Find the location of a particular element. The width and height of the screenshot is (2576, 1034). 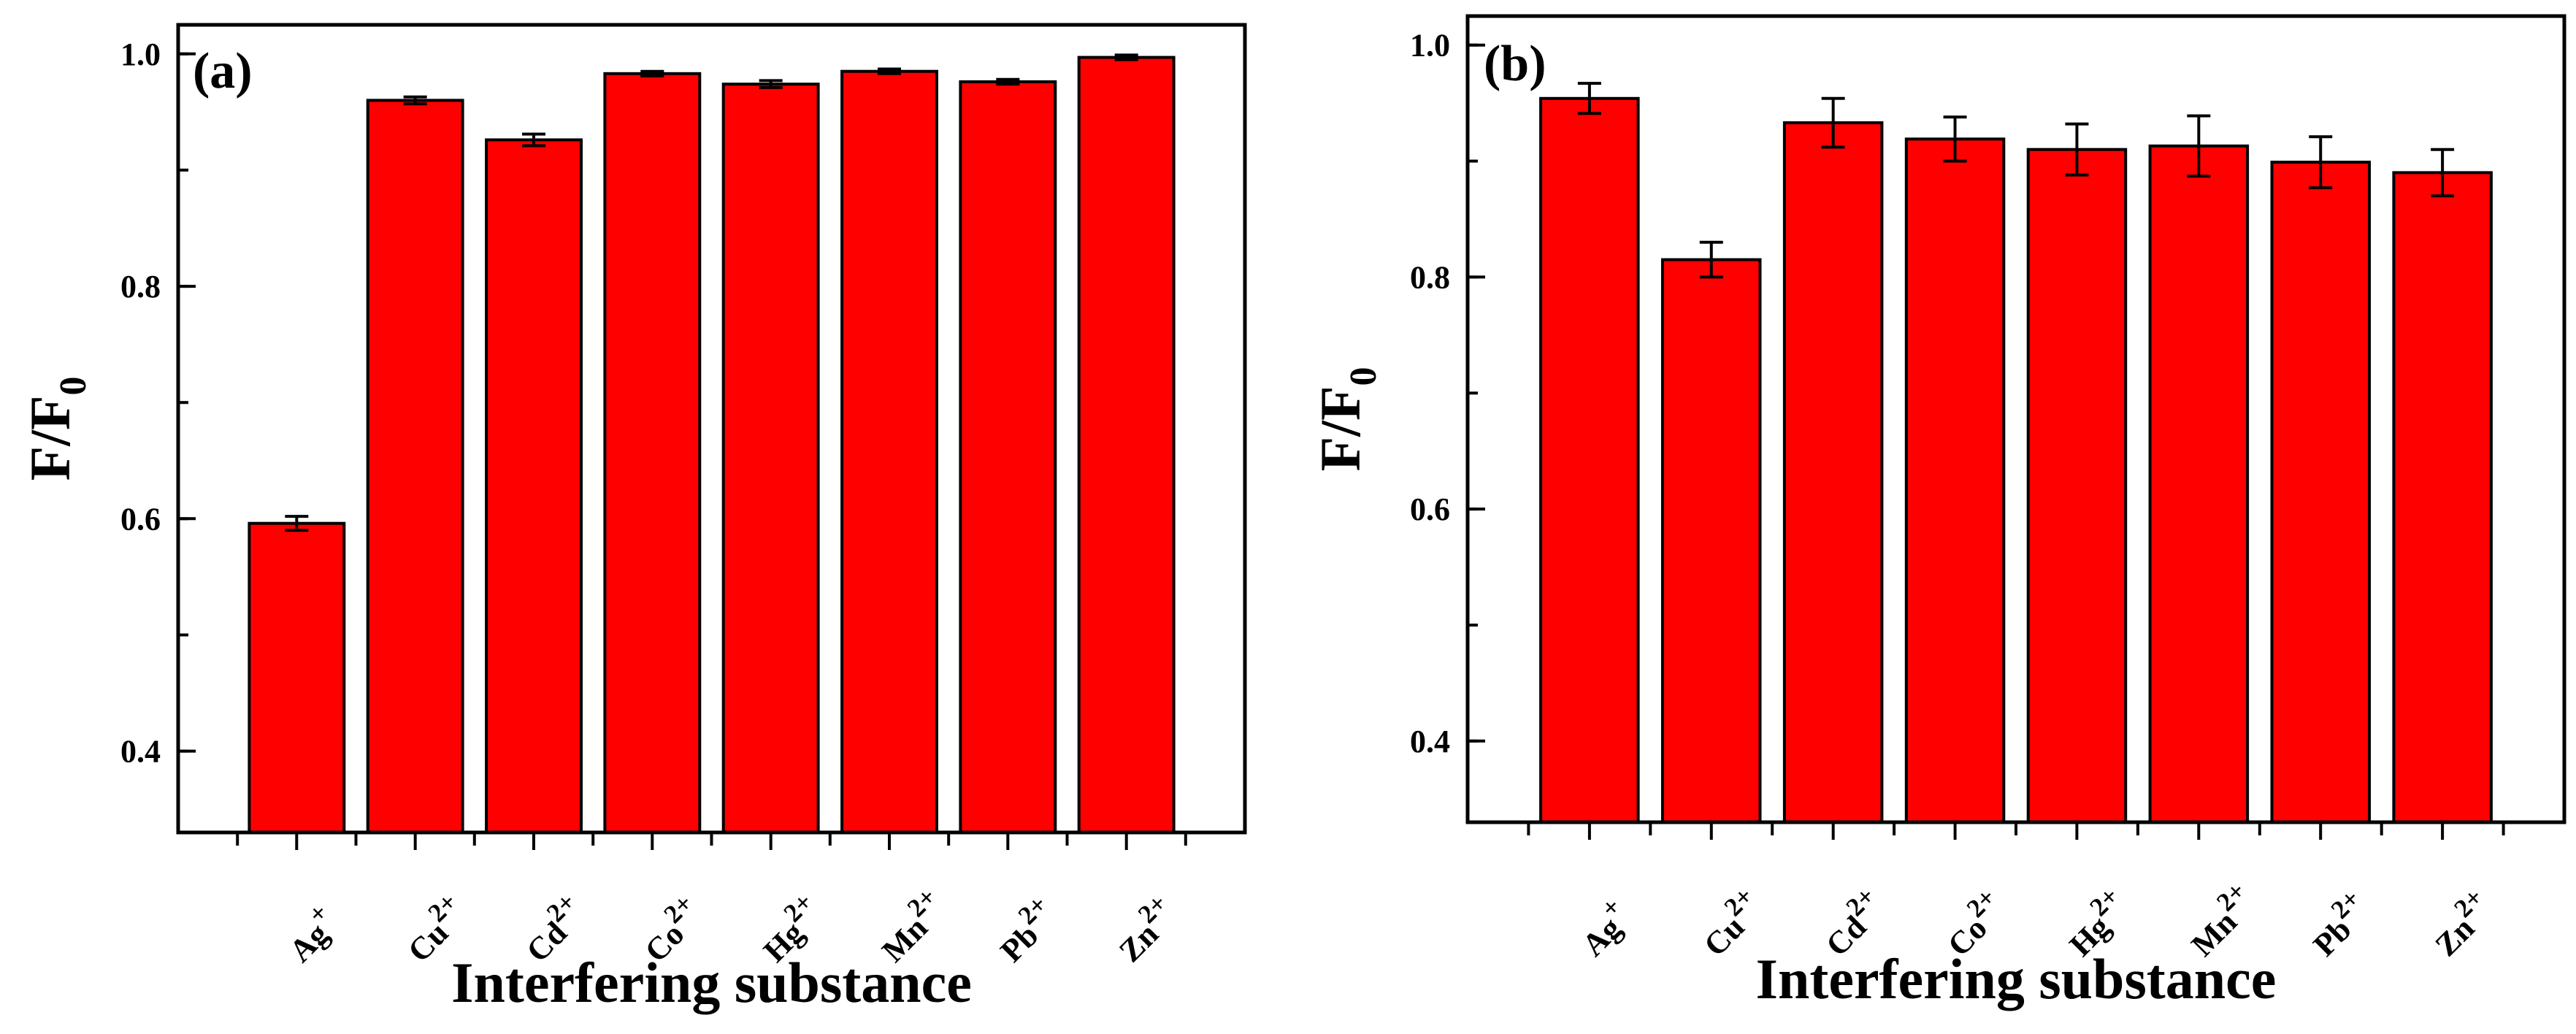

panel-b-error-bar-co is located at coordinates (1955, 139).